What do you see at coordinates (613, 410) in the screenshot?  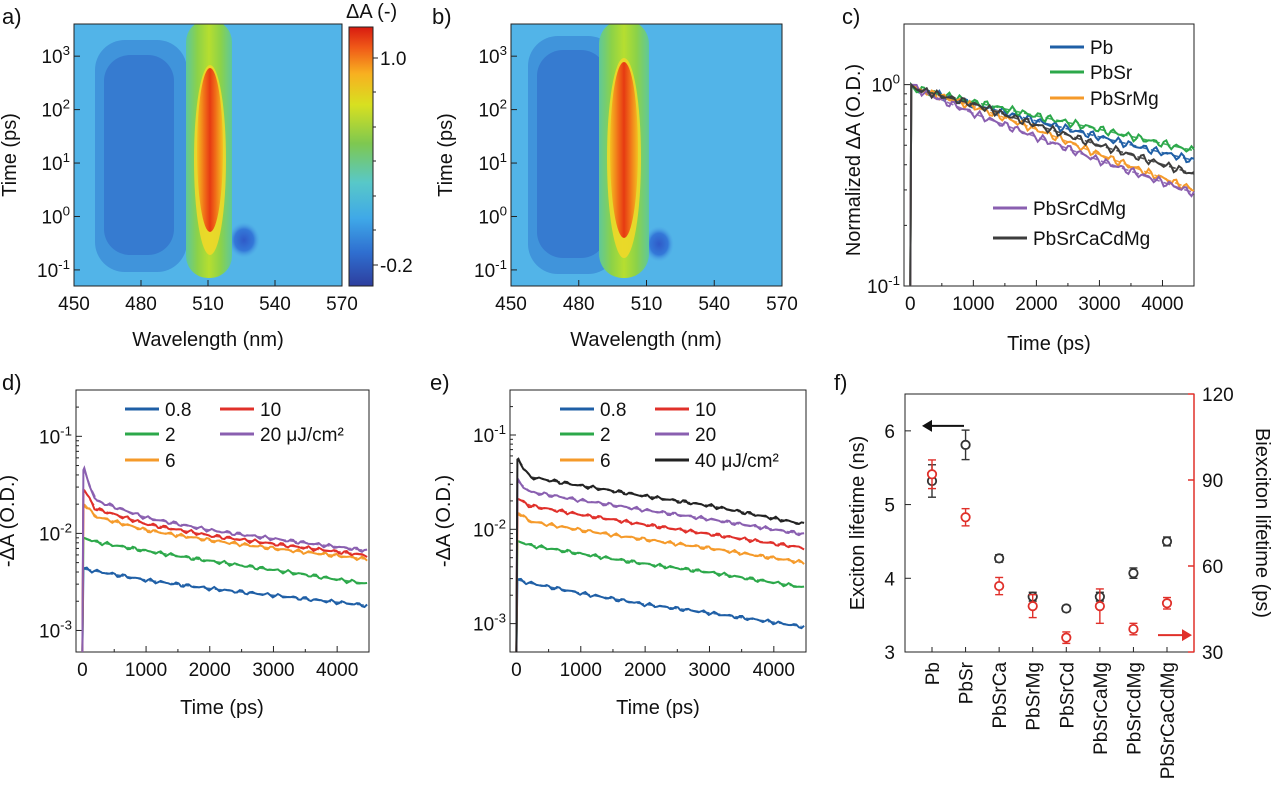 I see `legend-label: 0.8` at bounding box center [613, 410].